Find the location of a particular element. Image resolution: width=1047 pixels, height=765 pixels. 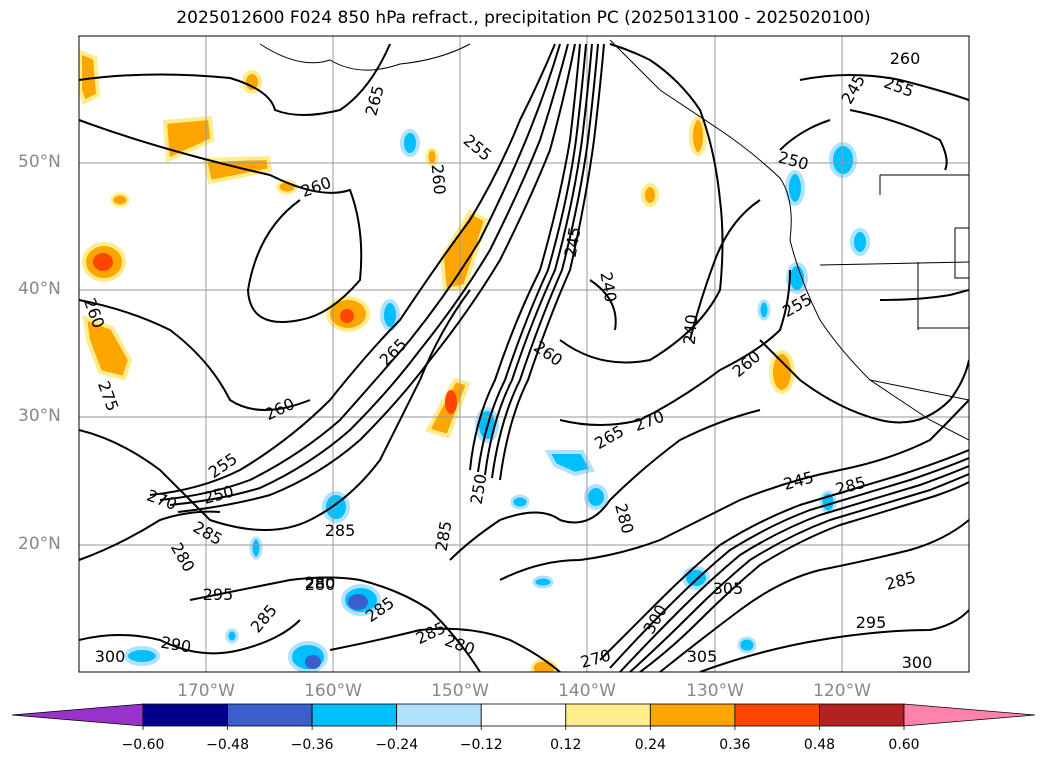

lon-label-130w: 130°W is located at coordinates (715, 691).